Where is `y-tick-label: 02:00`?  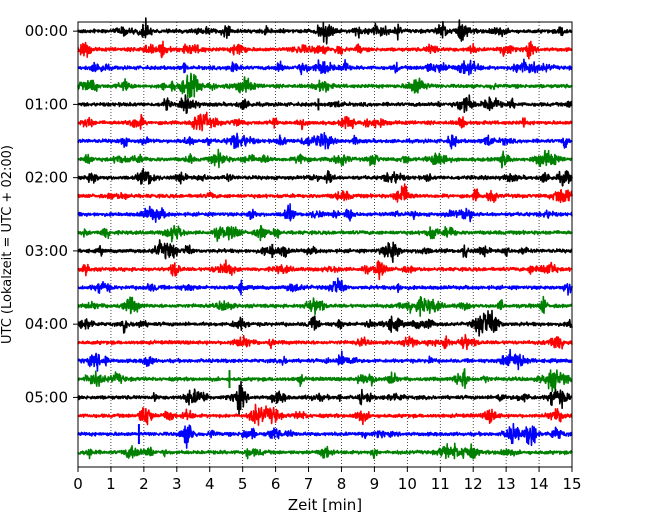
y-tick-label: 02:00 is located at coordinates (46, 178).